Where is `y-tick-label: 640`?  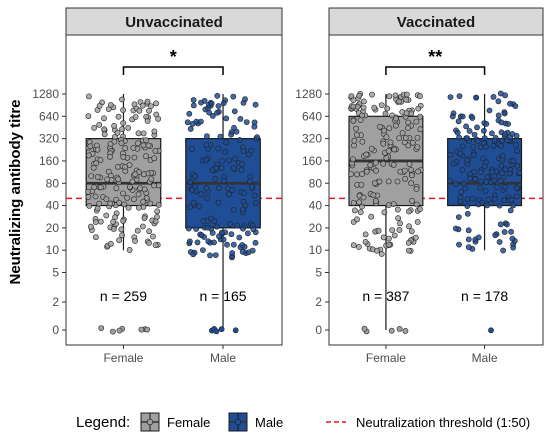 y-tick-label: 640 is located at coordinates (49, 116).